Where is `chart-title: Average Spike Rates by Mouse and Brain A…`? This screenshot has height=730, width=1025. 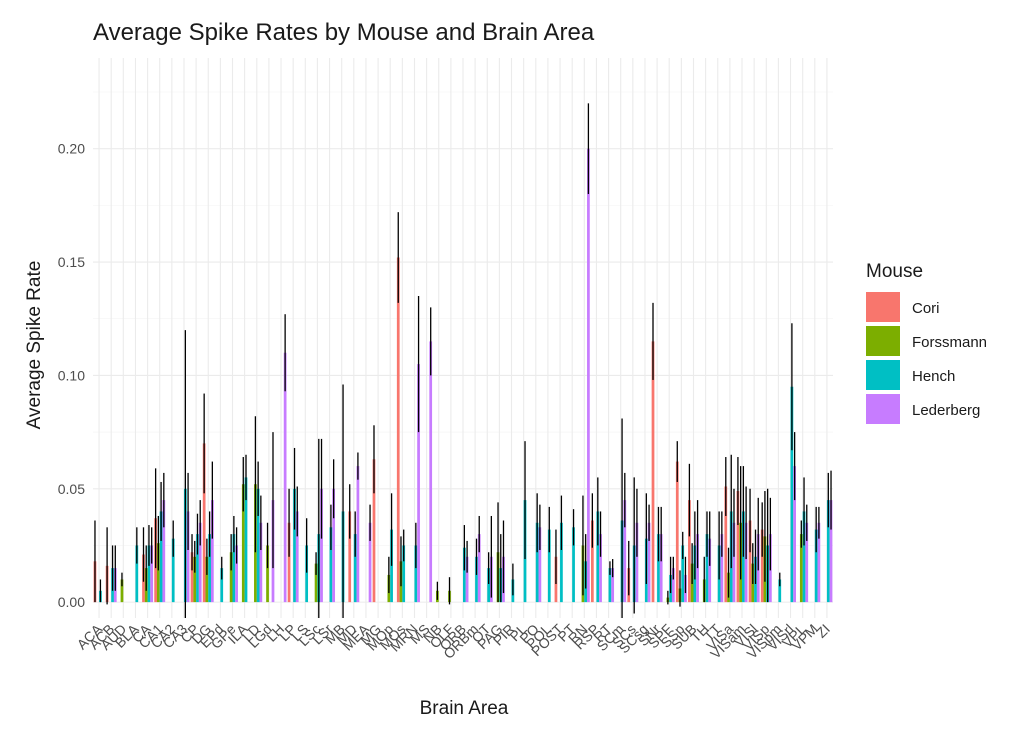
chart-title: Average Spike Rates by Mouse and Brain A… is located at coordinates (344, 32).